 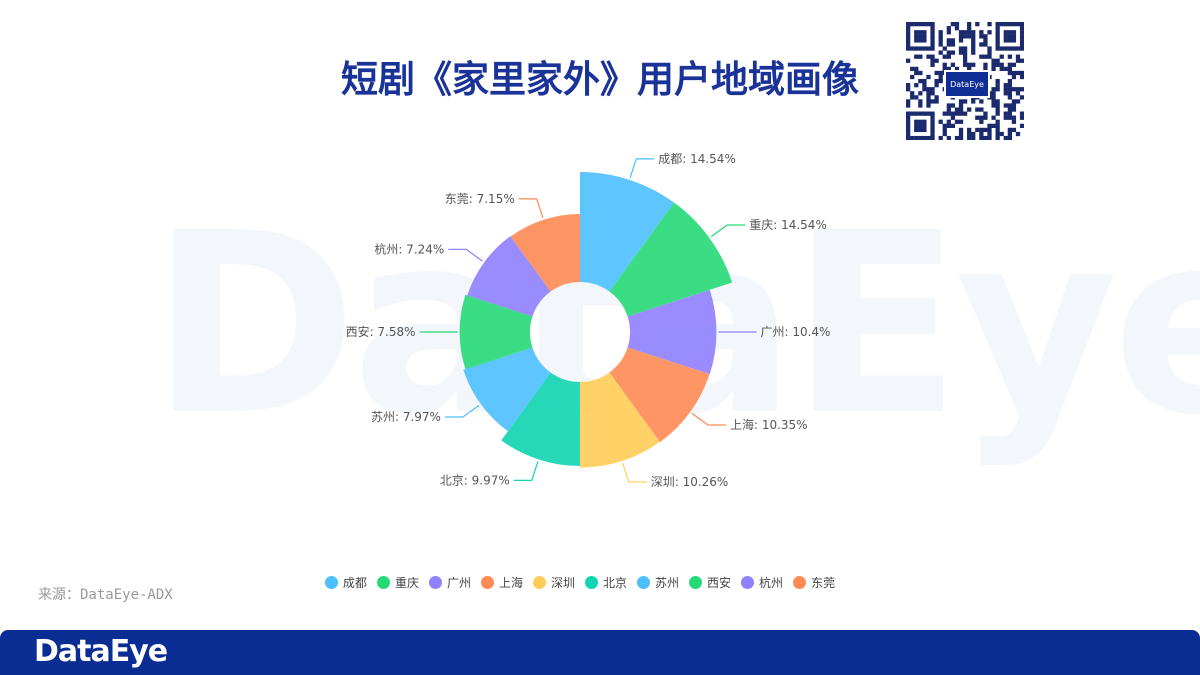 I want to click on legend-item: 杭州, so click(x=762, y=582).